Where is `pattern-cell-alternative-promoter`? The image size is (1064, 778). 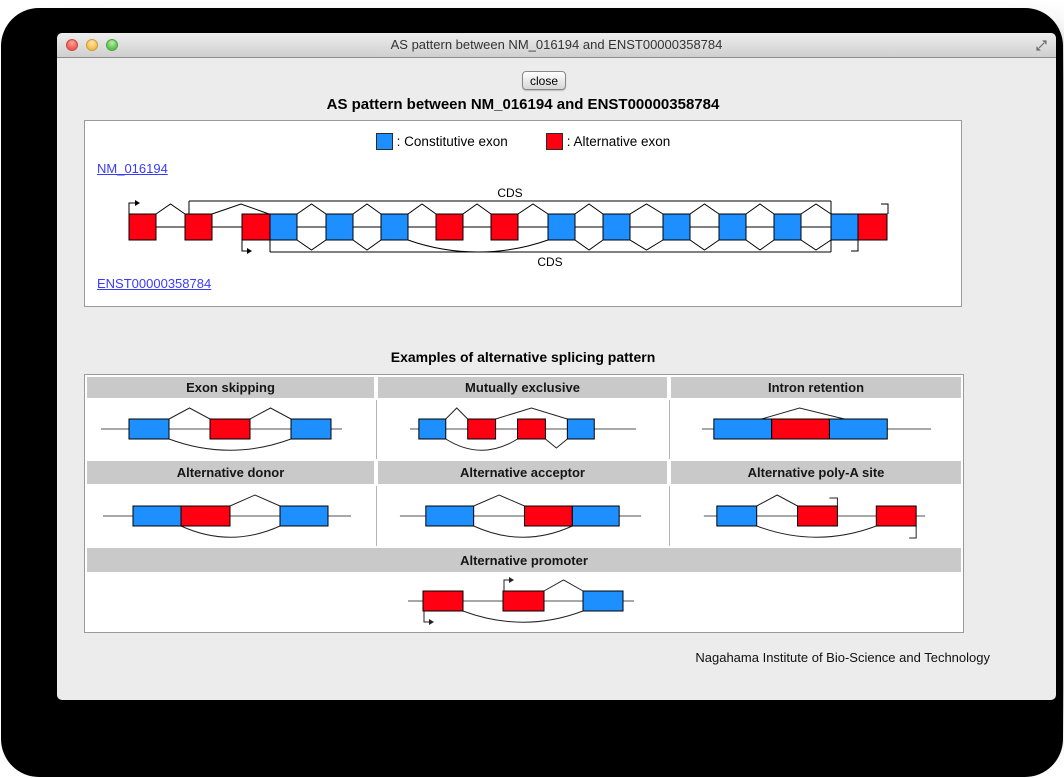
pattern-cell-alternative-promoter is located at coordinates (524, 603).